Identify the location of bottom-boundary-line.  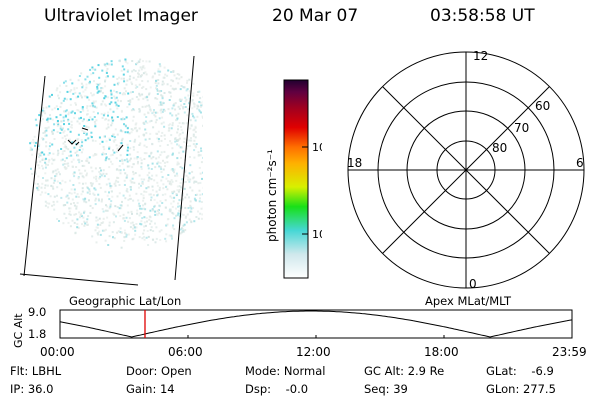
(79, 279).